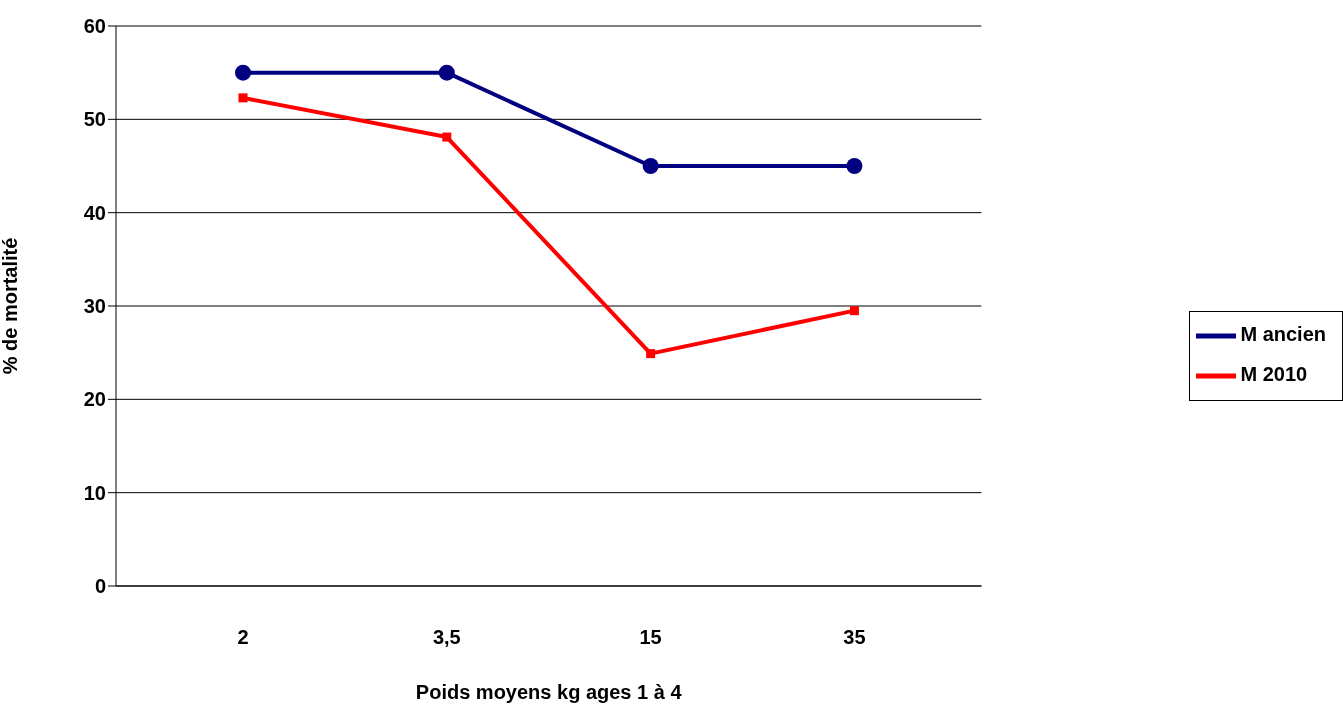 The image size is (1343, 711). I want to click on x-tick-label: 35, so click(854, 637).